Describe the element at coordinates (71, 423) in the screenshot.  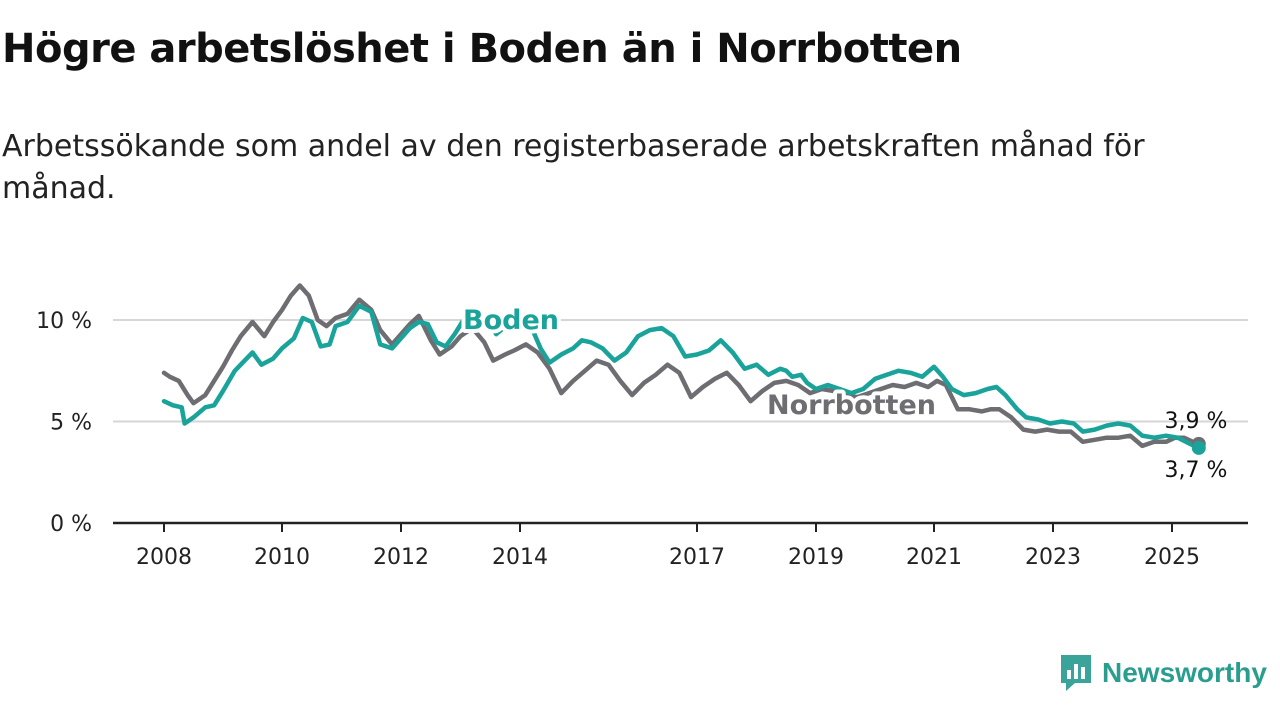
I see `y-tick-label: 5 %` at that location.